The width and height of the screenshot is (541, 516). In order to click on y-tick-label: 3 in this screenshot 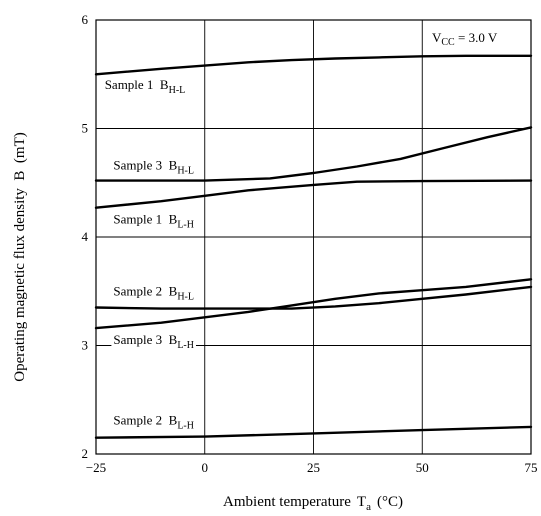, I will do `click(85, 345)`.